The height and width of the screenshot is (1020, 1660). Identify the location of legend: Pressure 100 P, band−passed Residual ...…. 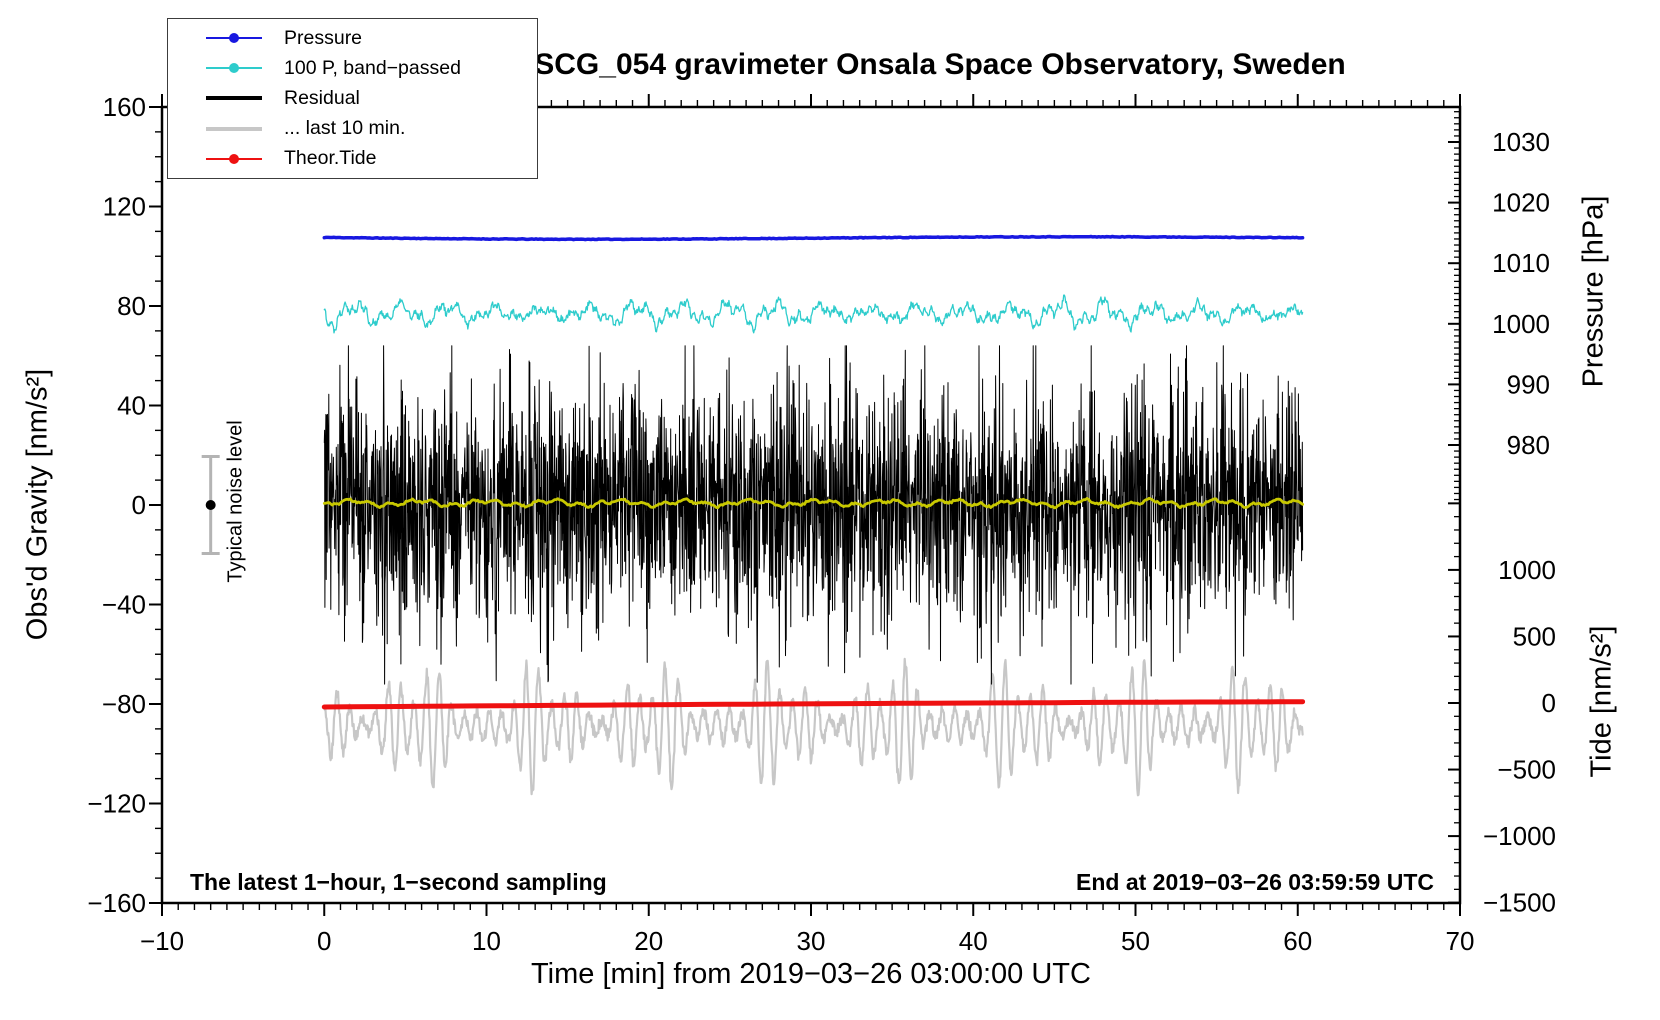
(352, 98).